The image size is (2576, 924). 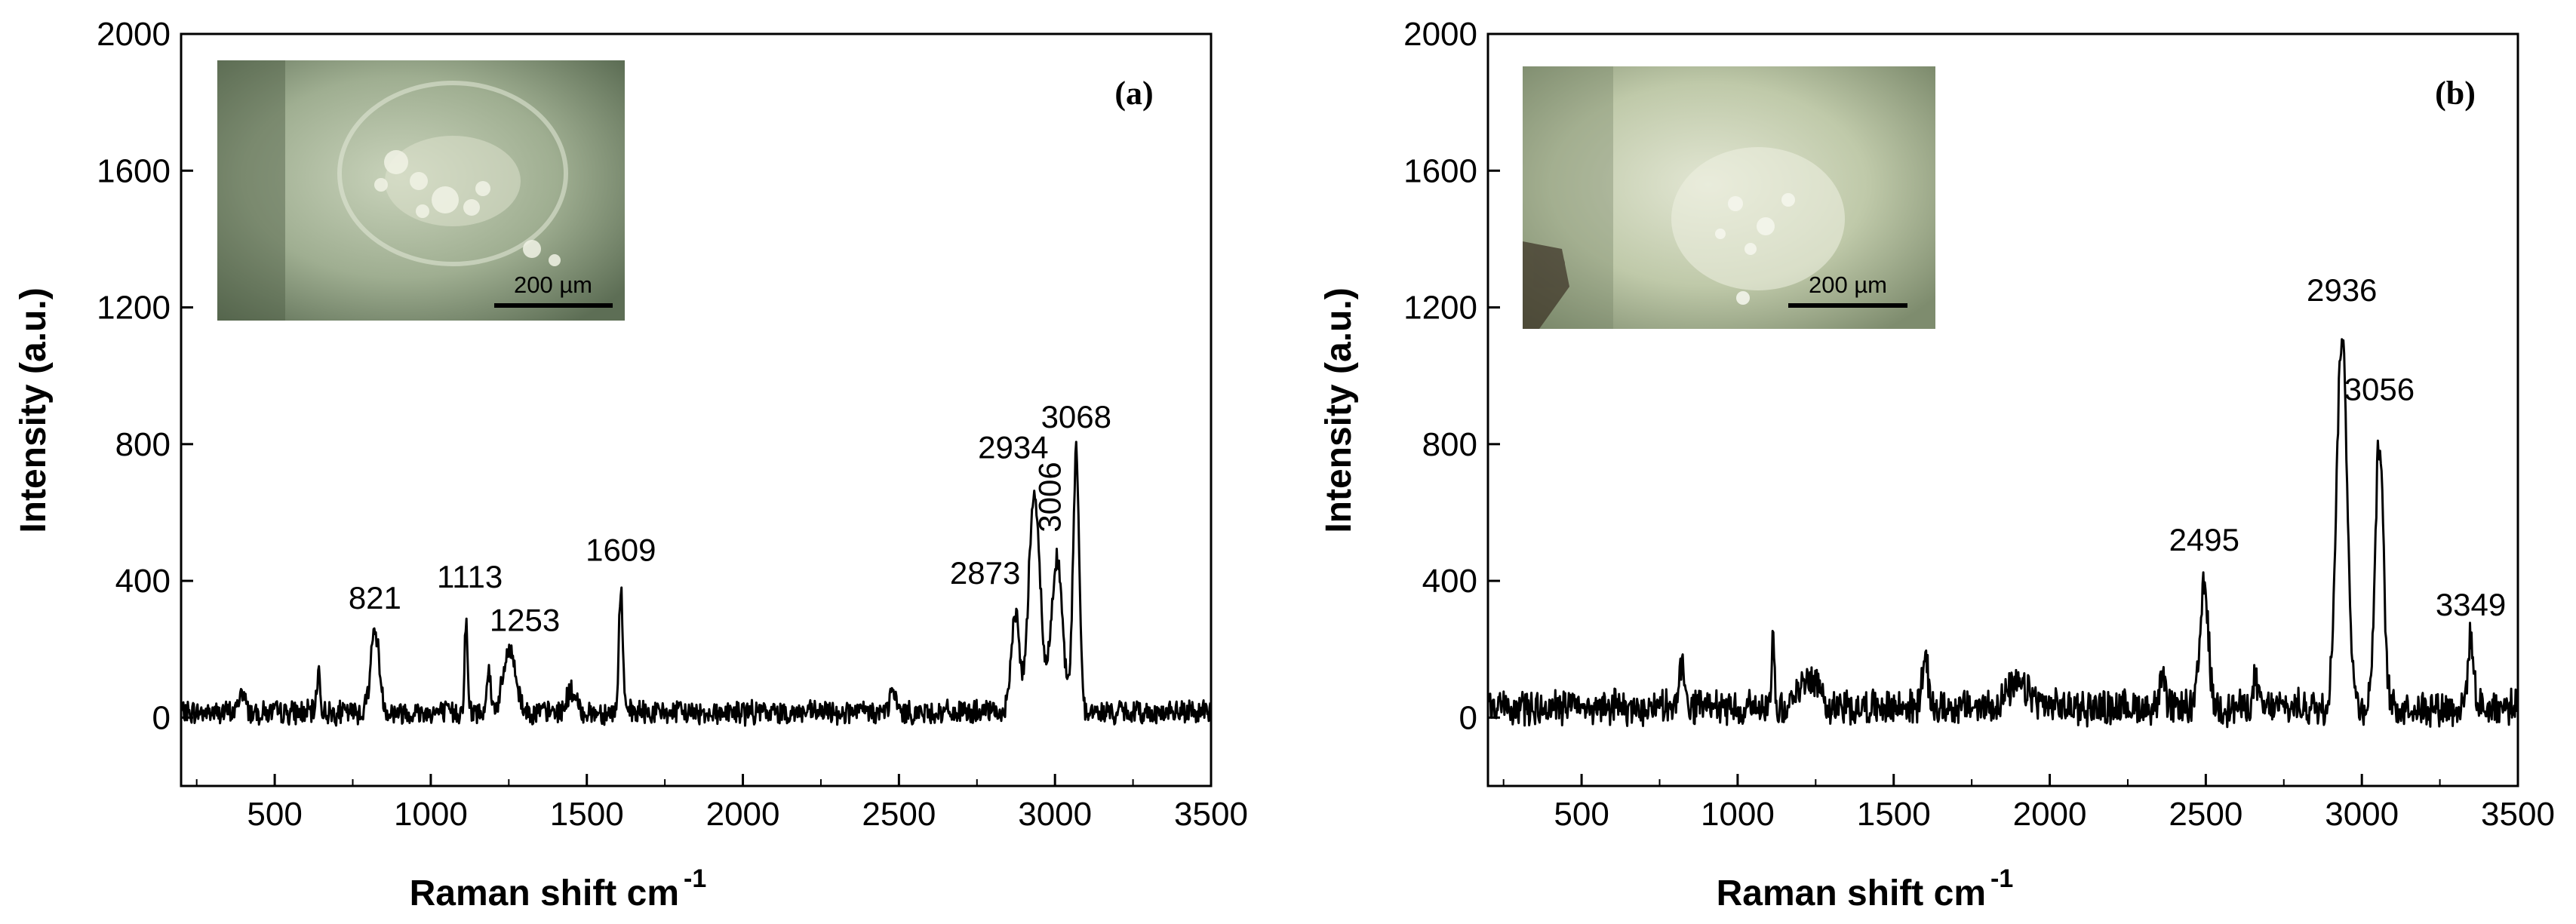 What do you see at coordinates (985, 573) in the screenshot?
I see `peak-label-2873: 2873` at bounding box center [985, 573].